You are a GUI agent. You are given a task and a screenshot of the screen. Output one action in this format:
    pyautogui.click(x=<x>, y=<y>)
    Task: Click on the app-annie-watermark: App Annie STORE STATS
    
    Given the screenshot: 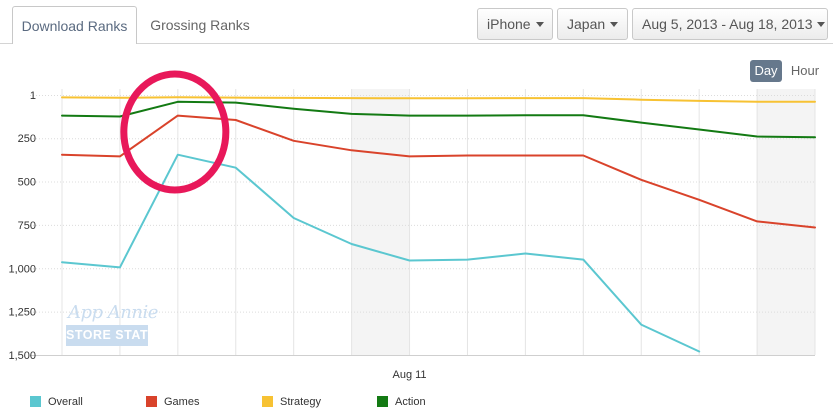 What is the action you would take?
    pyautogui.click(x=112, y=325)
    